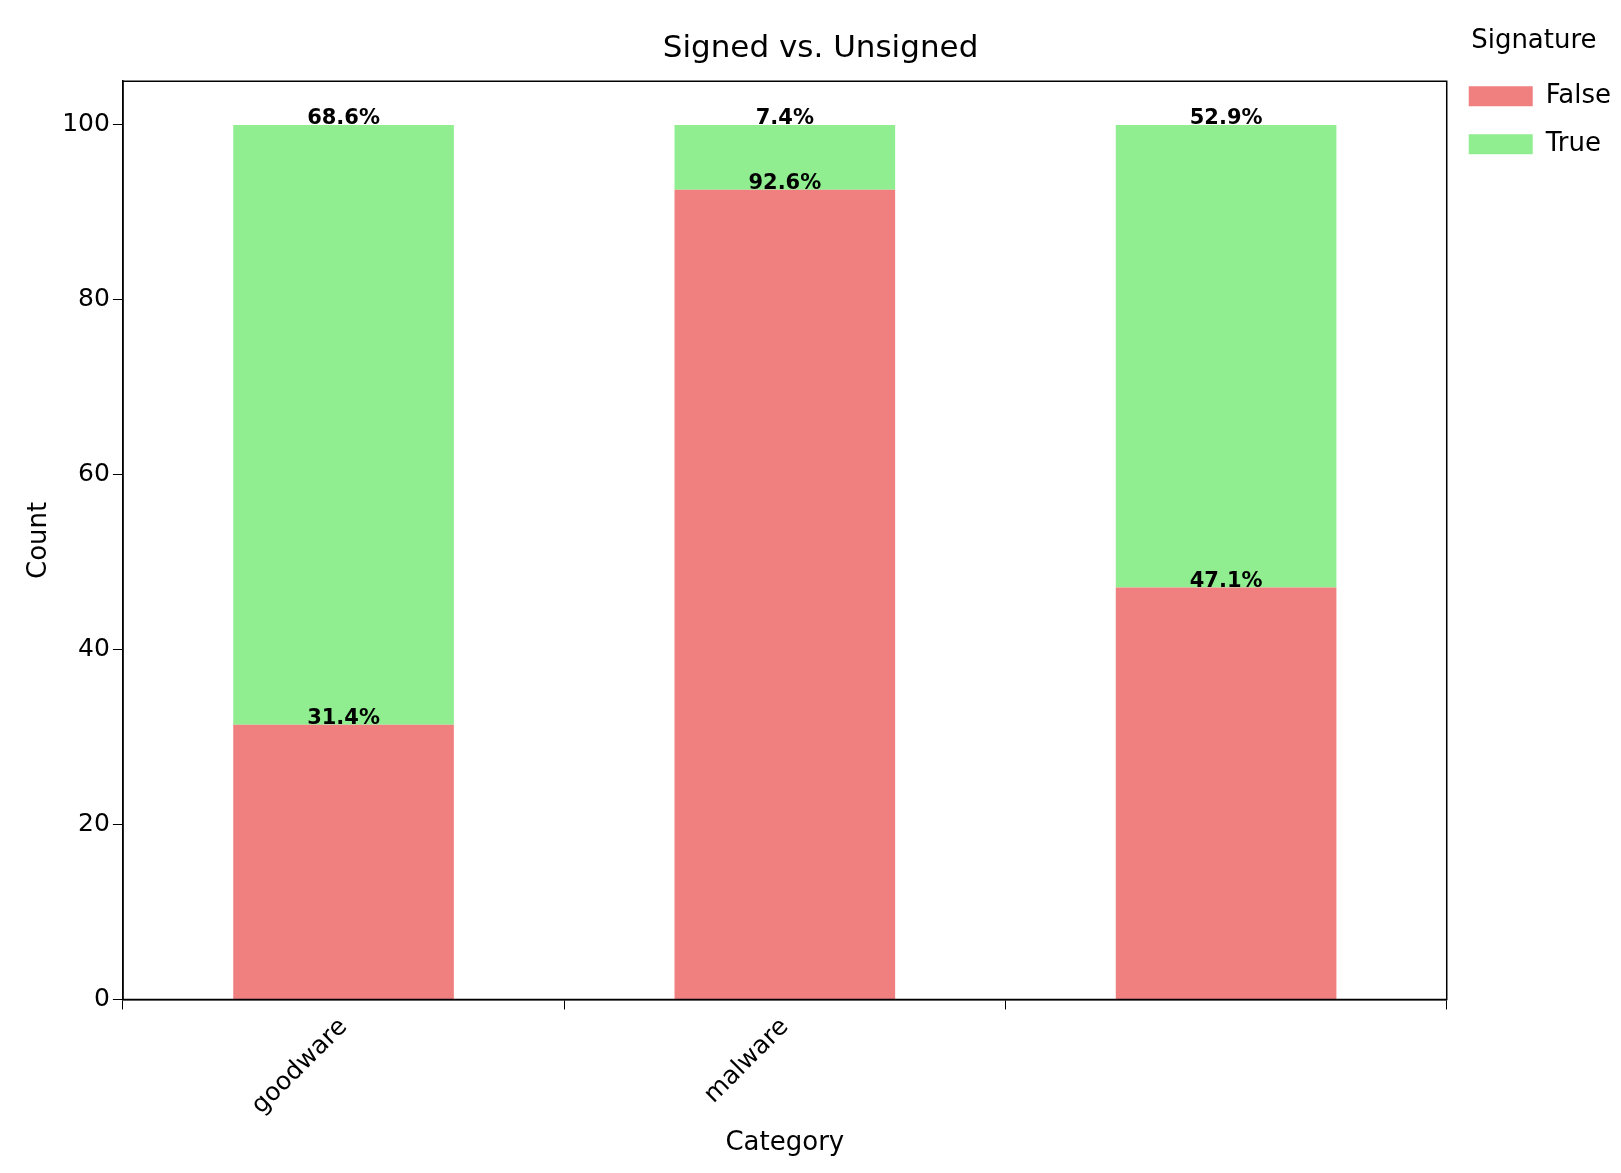  I want to click on legend-label: True, so click(1572, 141).